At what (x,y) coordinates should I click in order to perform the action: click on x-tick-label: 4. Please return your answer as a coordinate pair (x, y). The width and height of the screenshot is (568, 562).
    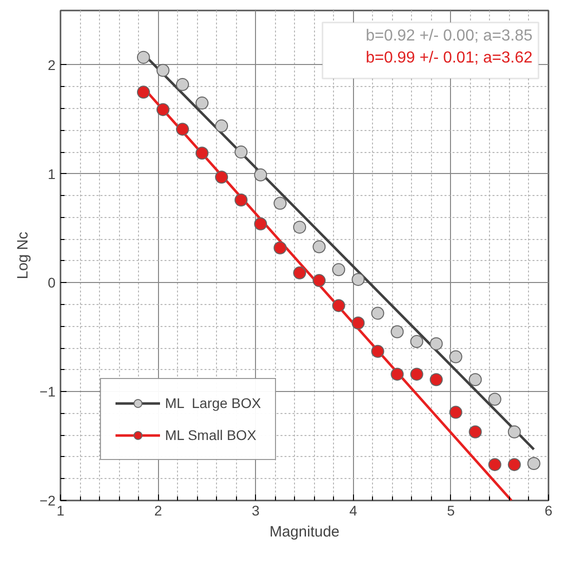
    Looking at the image, I should click on (353, 510).